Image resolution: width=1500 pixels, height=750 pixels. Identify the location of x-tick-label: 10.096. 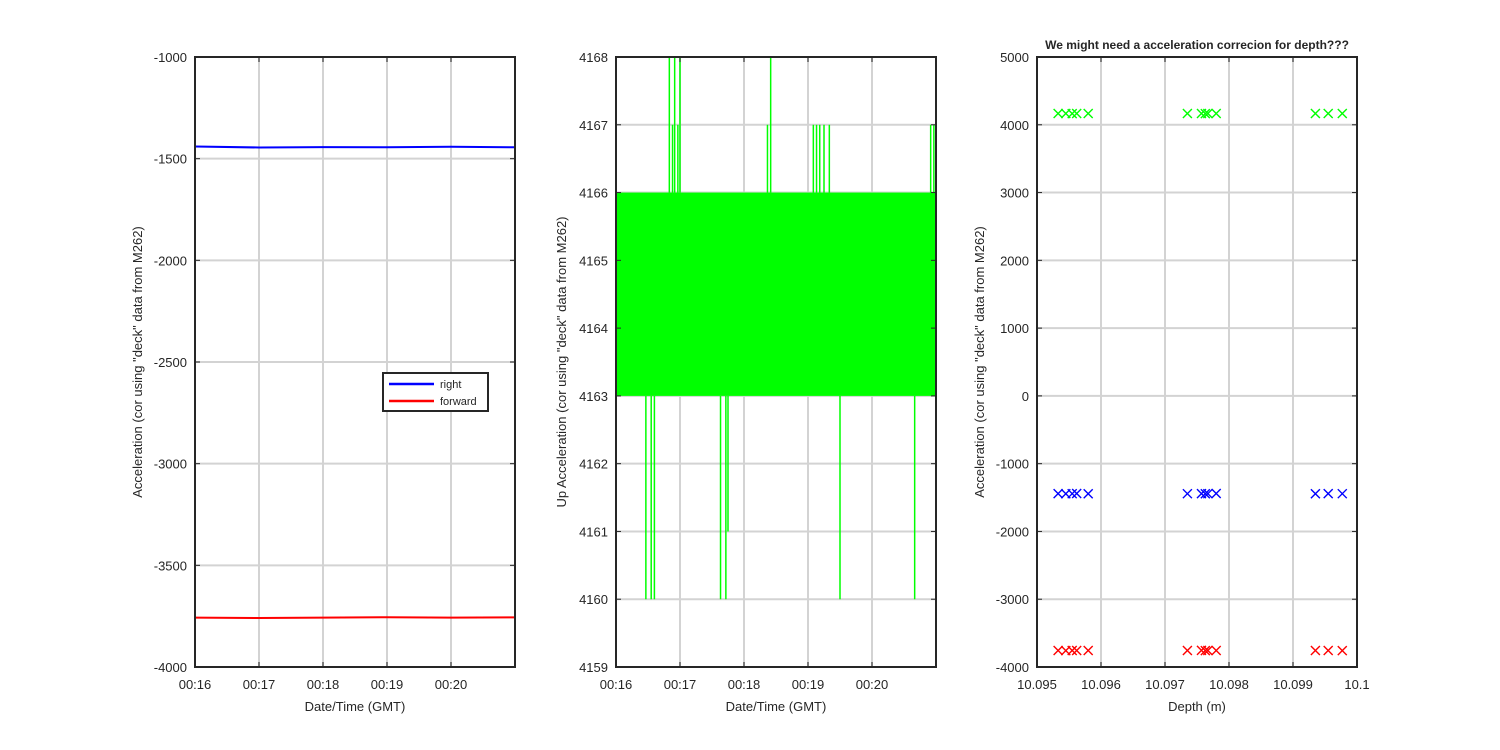
(1101, 684).